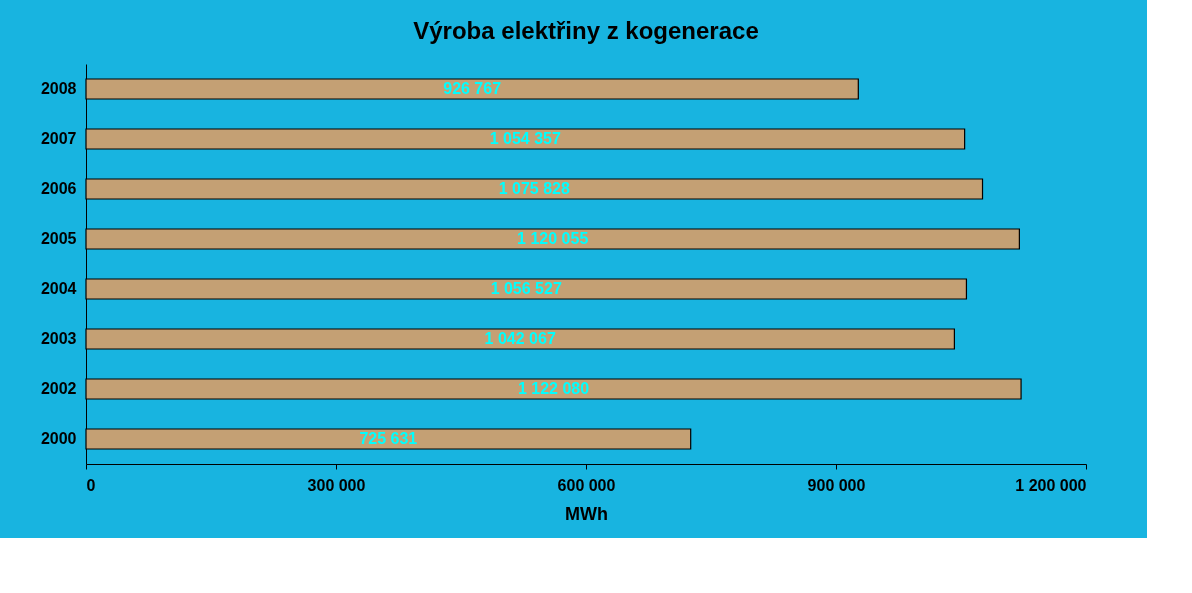 The height and width of the screenshot is (593, 1192). I want to click on x-axis-title: MWh, so click(586, 513).